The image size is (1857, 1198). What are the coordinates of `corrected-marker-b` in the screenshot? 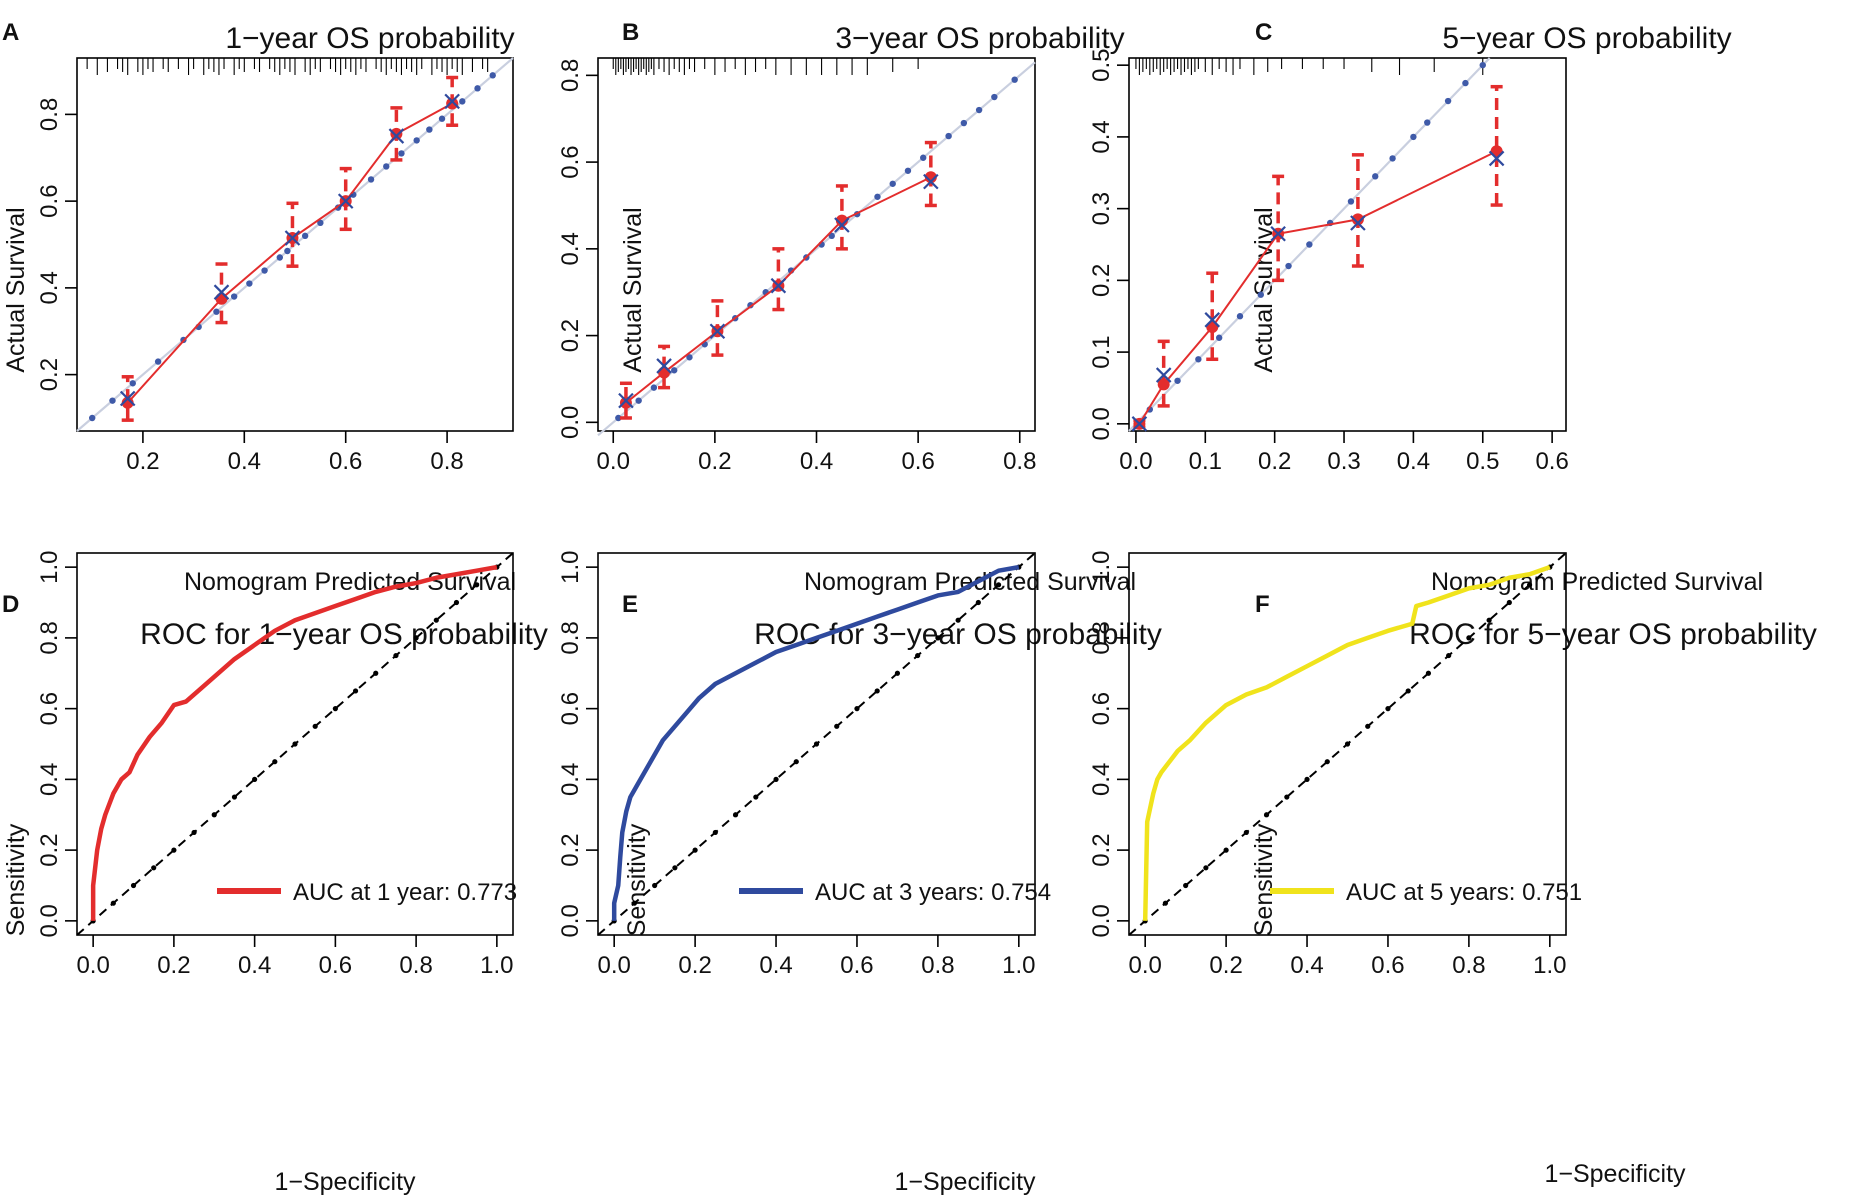 It's located at (842, 225).